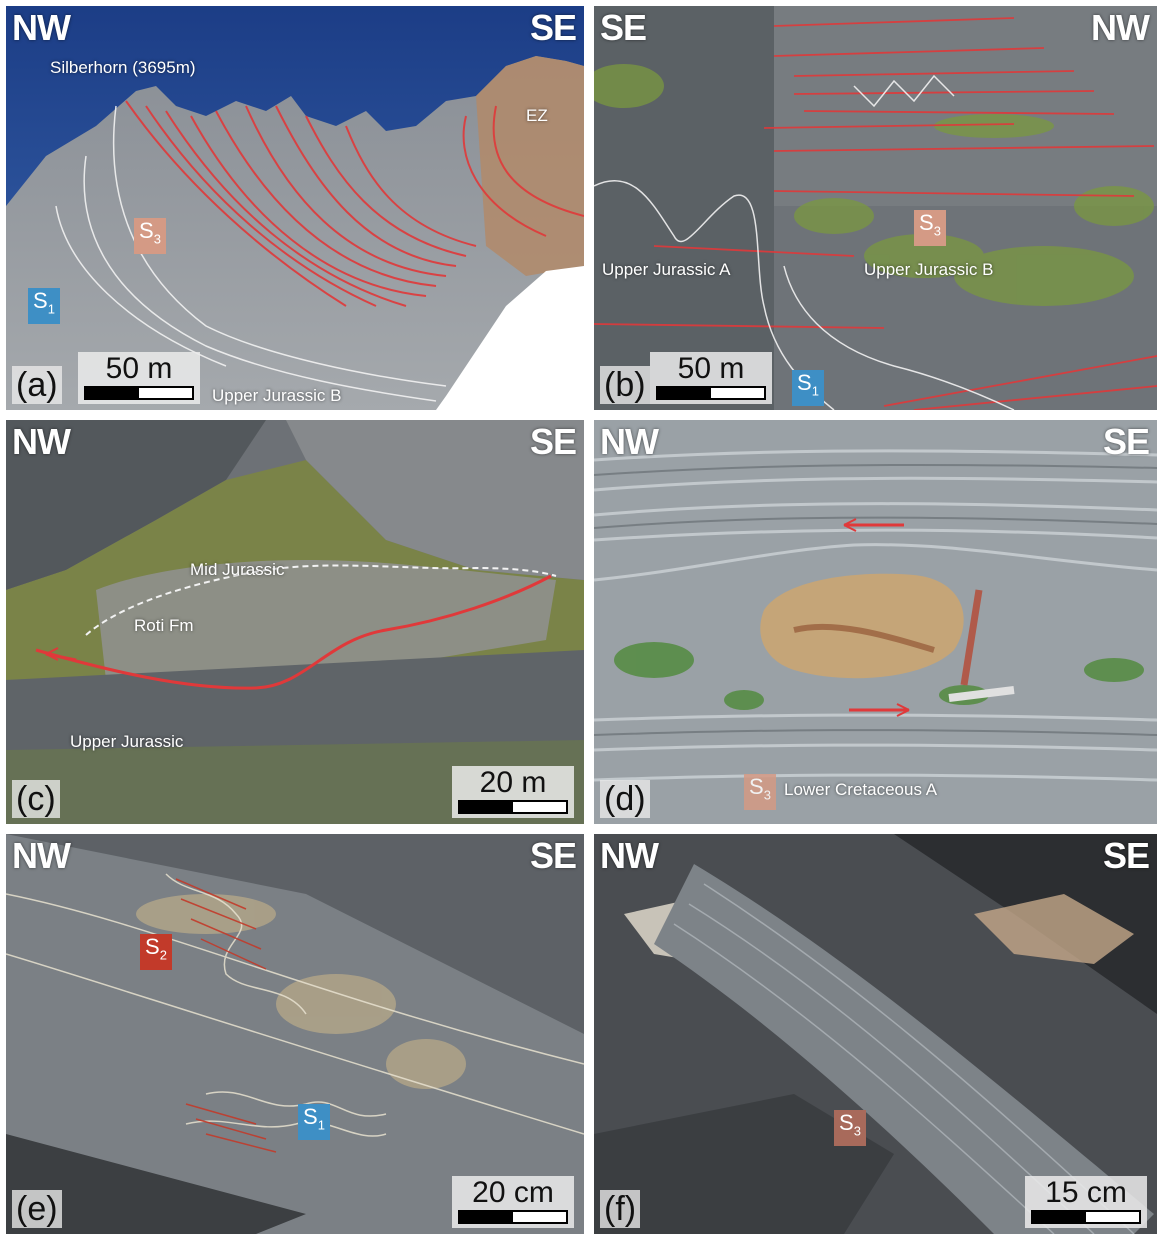  What do you see at coordinates (620, 1209) in the screenshot?
I see `panel-label: (f)` at bounding box center [620, 1209].